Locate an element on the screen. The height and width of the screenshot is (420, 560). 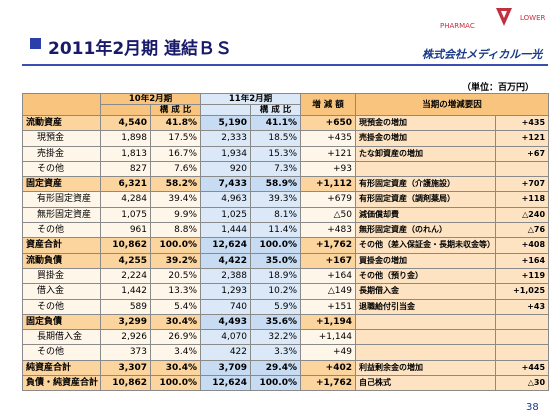
cell: 7.3% is located at coordinates (275, 169).